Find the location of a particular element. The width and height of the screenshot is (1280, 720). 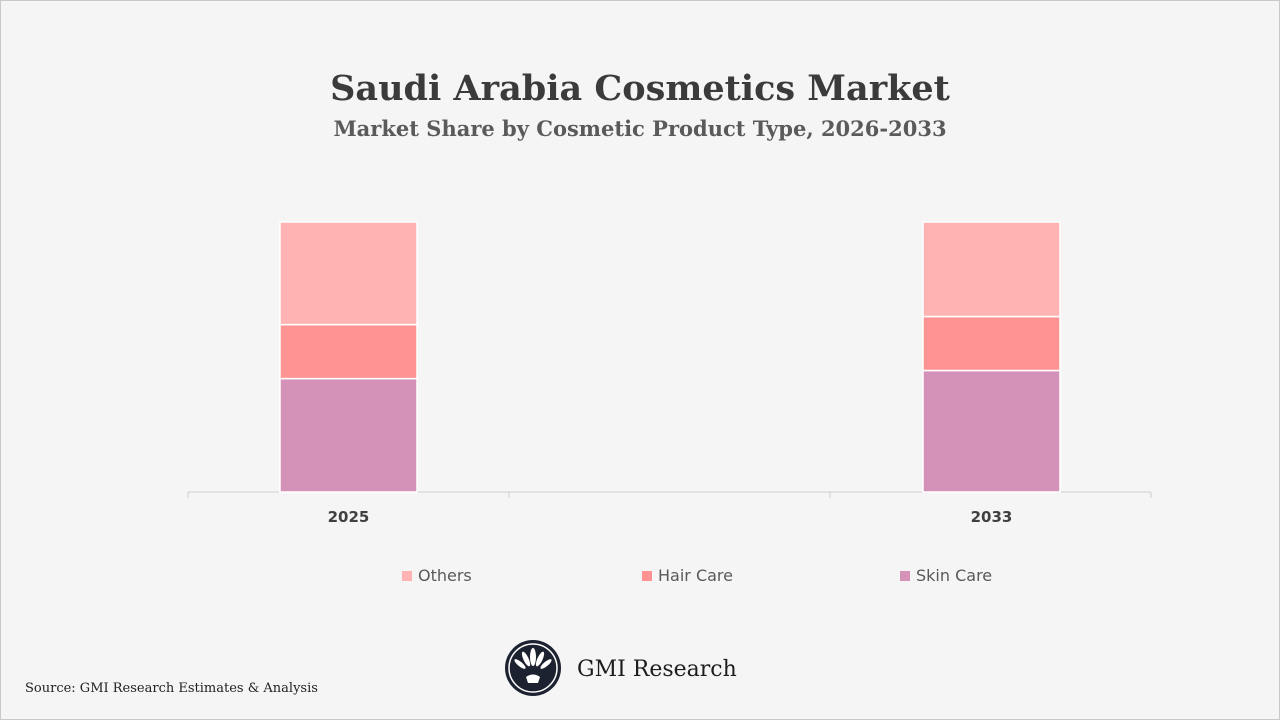

legend-item-others: Others is located at coordinates (437, 575).